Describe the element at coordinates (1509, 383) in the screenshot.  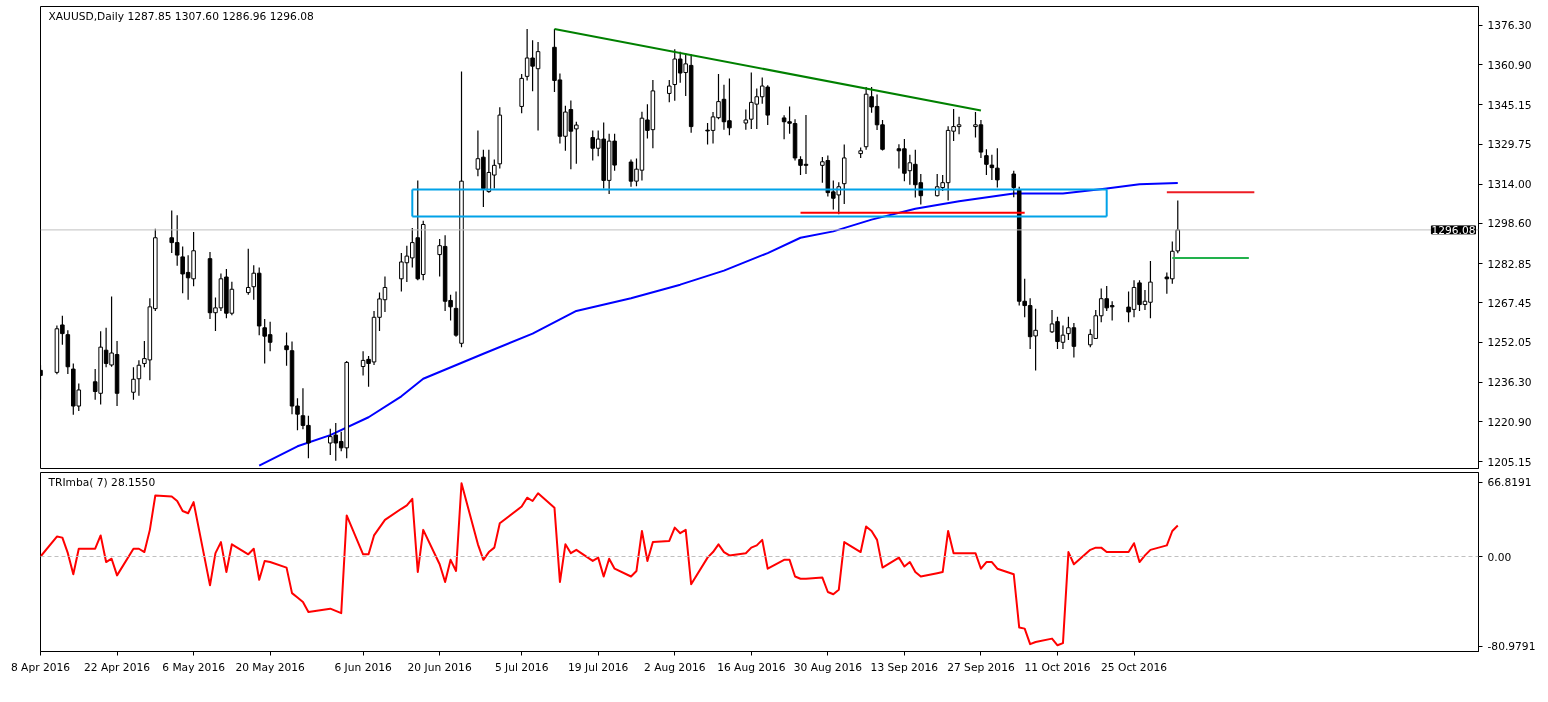
I see `y-tick-label: 1236.30` at that location.